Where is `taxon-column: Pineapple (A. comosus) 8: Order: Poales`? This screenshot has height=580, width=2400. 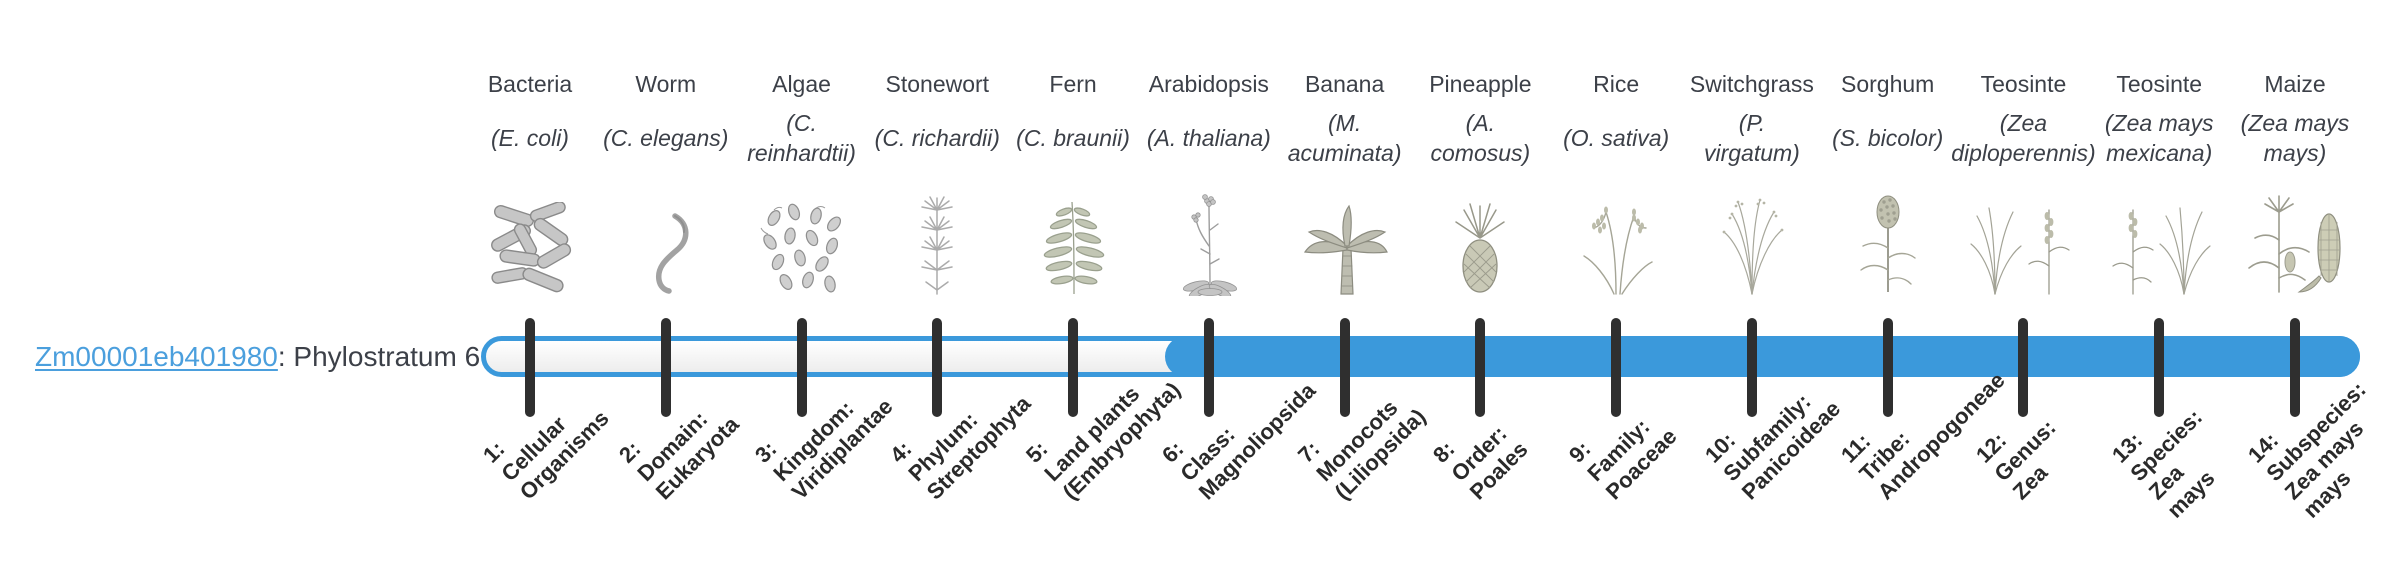
taxon-column: Pineapple (A. comosus) 8: Order: Poales is located at coordinates (1480, 290).